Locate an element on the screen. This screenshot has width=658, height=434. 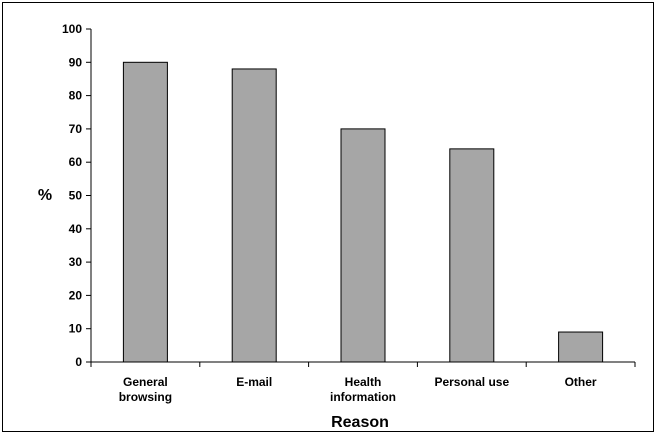
y-tick-label: 90 is located at coordinates (76, 62).